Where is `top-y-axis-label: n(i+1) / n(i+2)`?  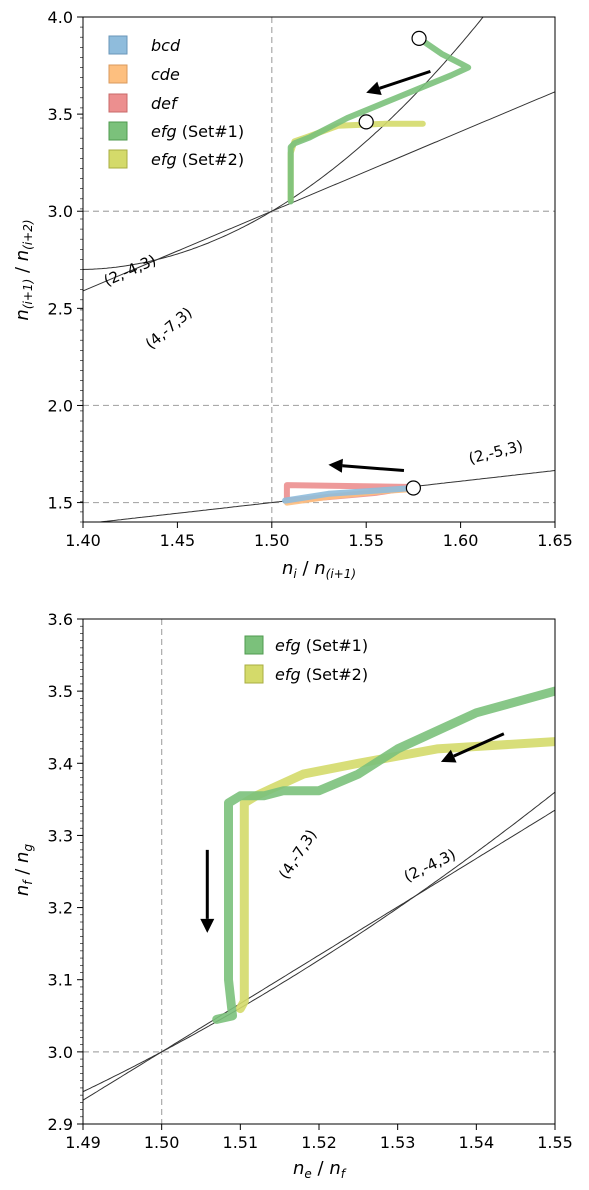
top-y-axis-label: n(i+1) / n(i+2) is located at coordinates (23, 269).